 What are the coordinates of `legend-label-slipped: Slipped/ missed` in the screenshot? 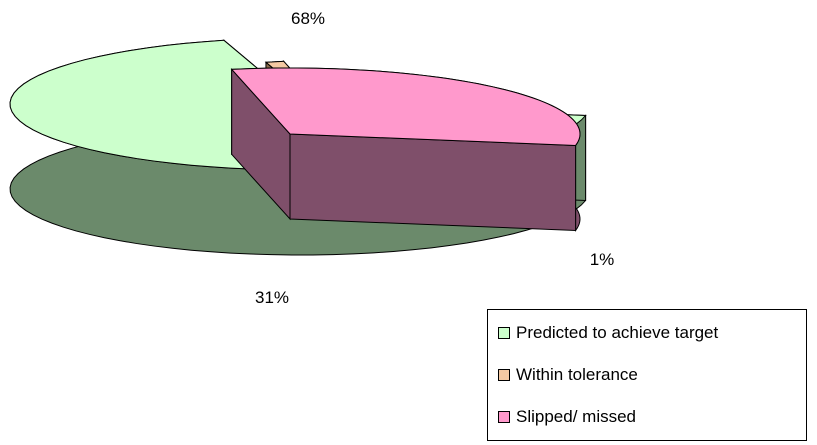 It's located at (576, 416).